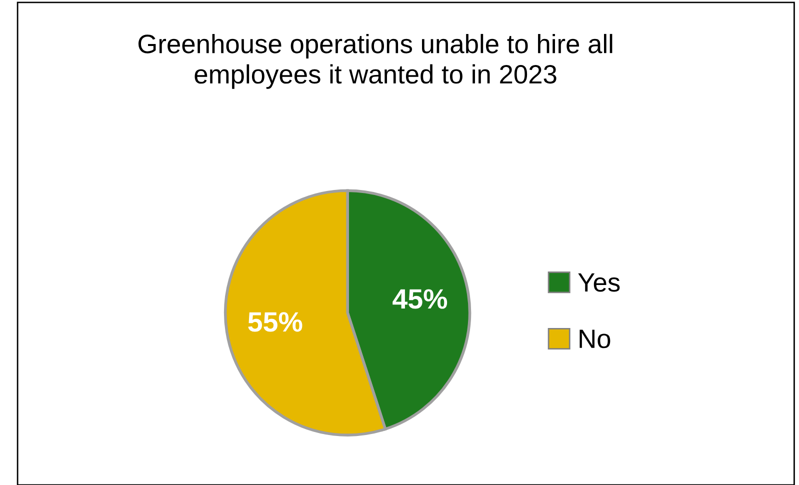  What do you see at coordinates (599, 282) in the screenshot?
I see `legend-label: Yes` at bounding box center [599, 282].